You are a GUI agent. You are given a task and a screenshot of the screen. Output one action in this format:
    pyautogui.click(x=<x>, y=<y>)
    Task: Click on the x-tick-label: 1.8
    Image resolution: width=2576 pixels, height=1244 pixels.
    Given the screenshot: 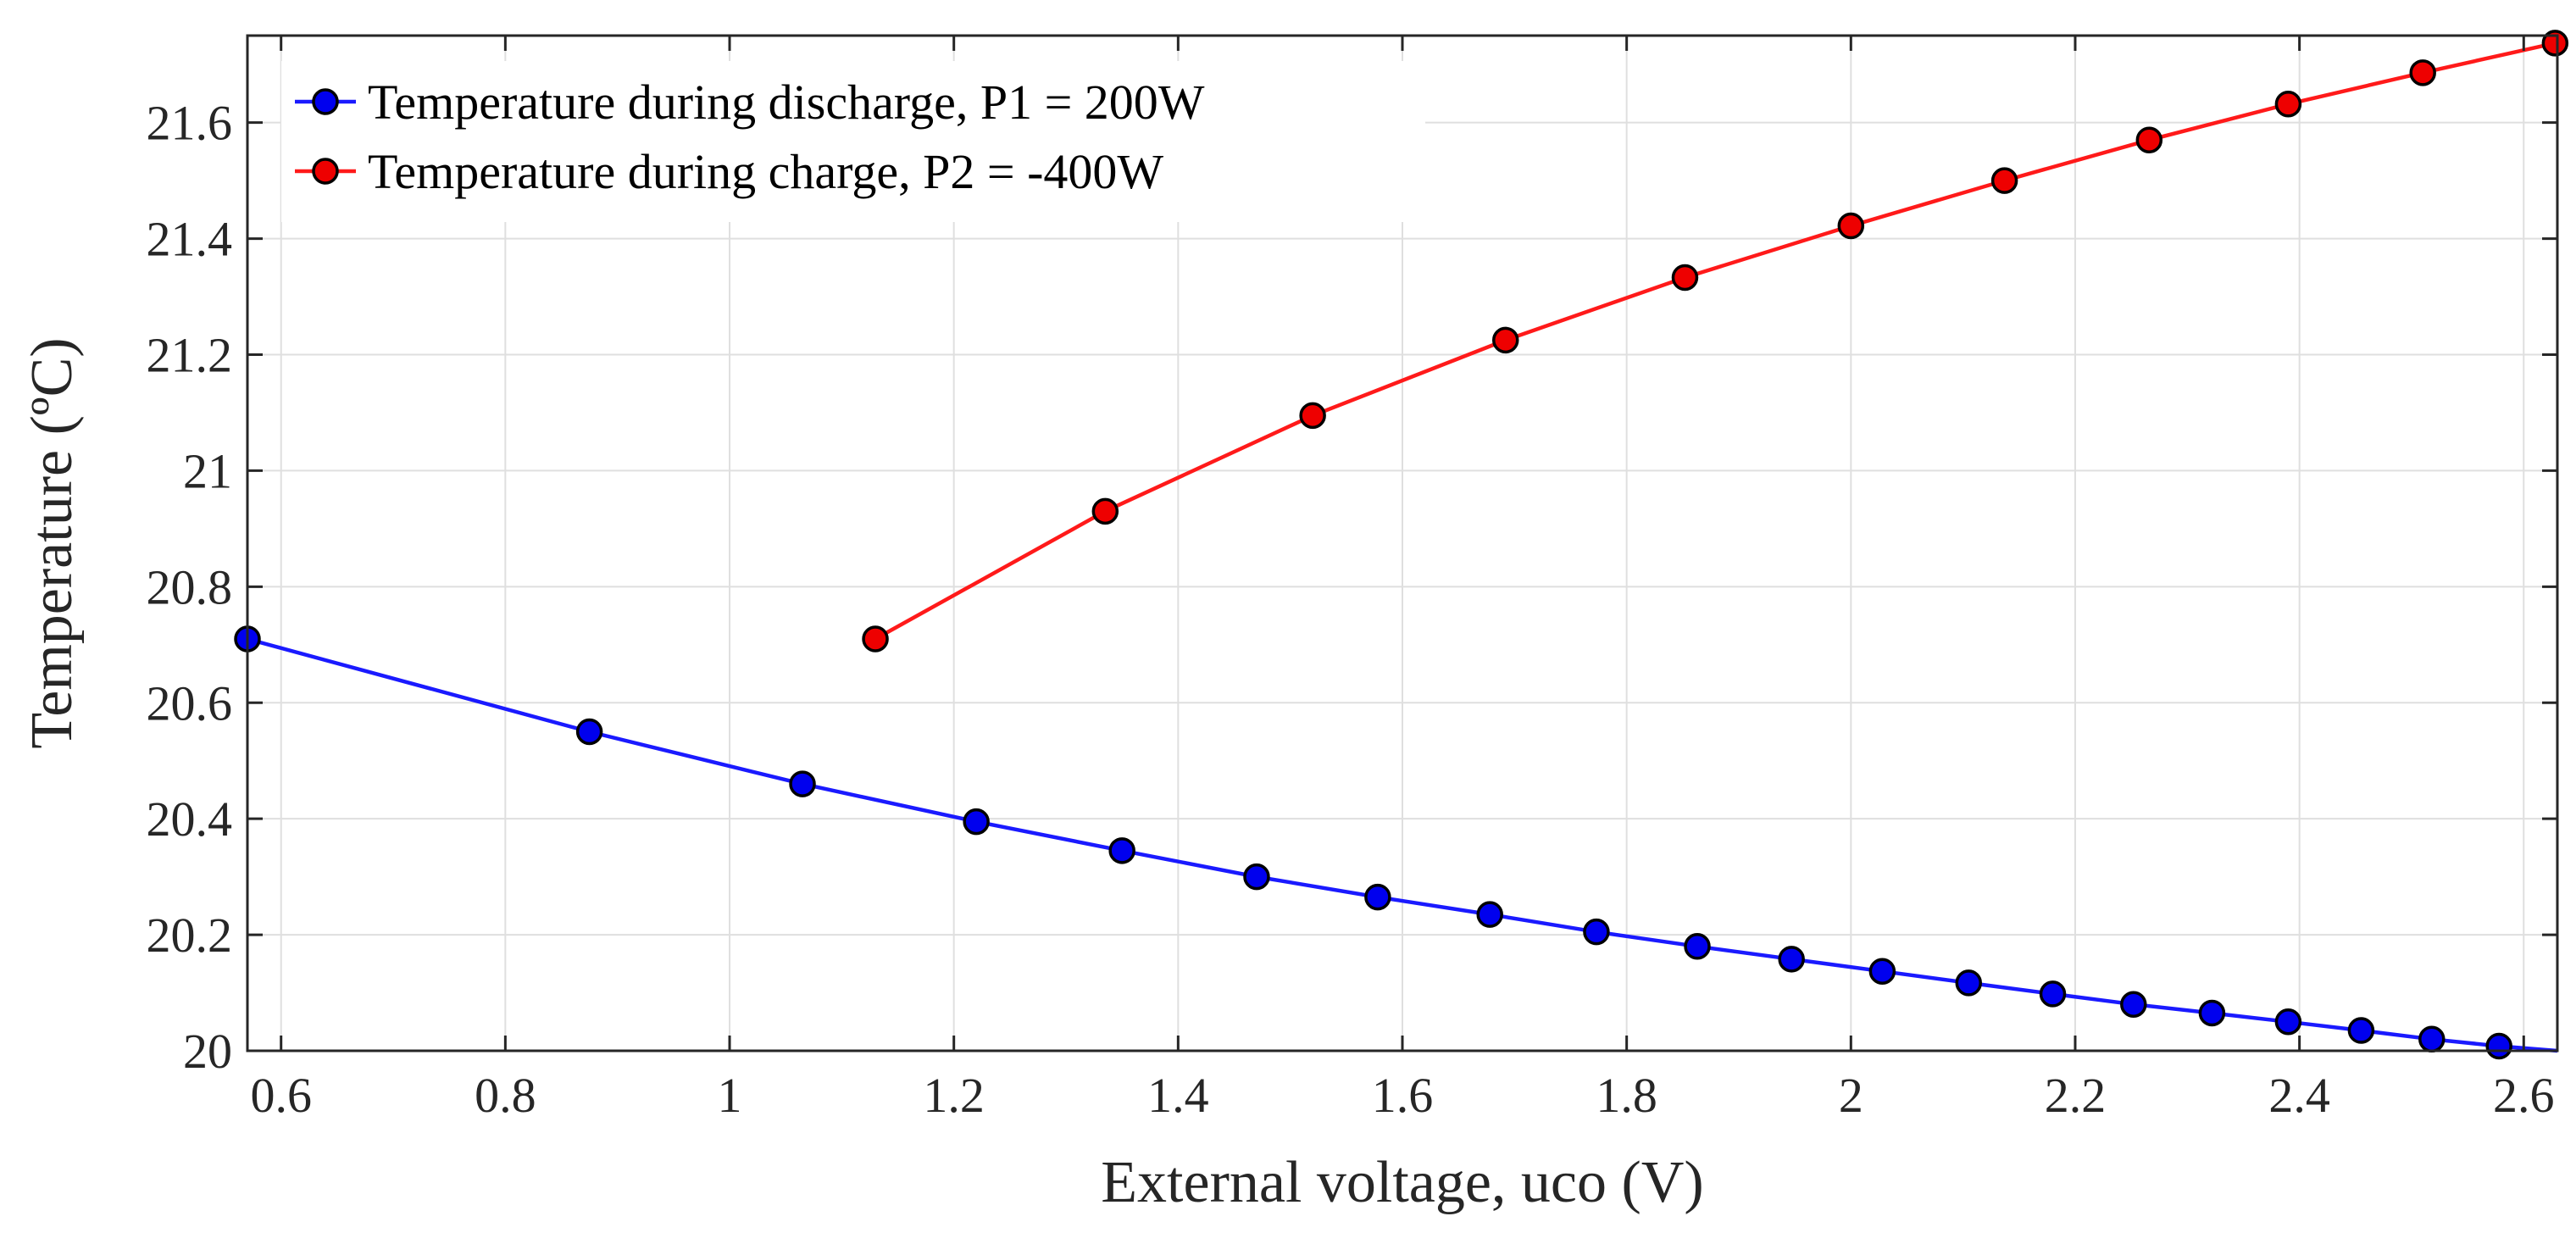 What is the action you would take?
    pyautogui.click(x=1626, y=1095)
    